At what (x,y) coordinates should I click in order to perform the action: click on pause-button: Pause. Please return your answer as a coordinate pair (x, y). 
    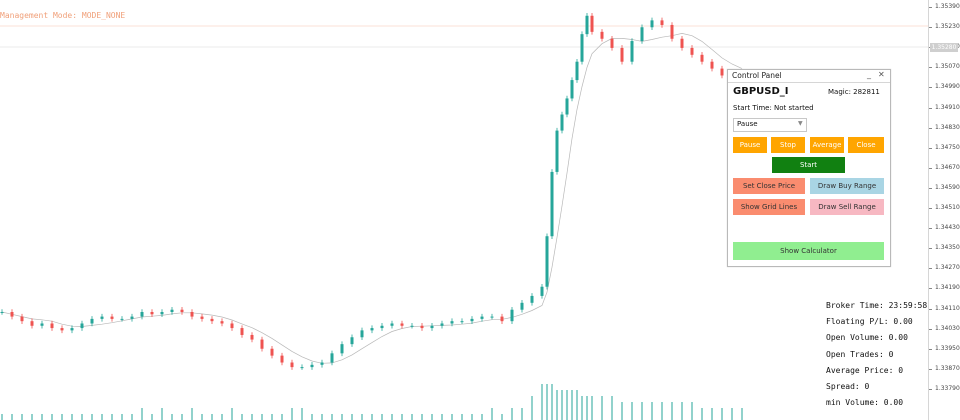
    Looking at the image, I should click on (750, 145).